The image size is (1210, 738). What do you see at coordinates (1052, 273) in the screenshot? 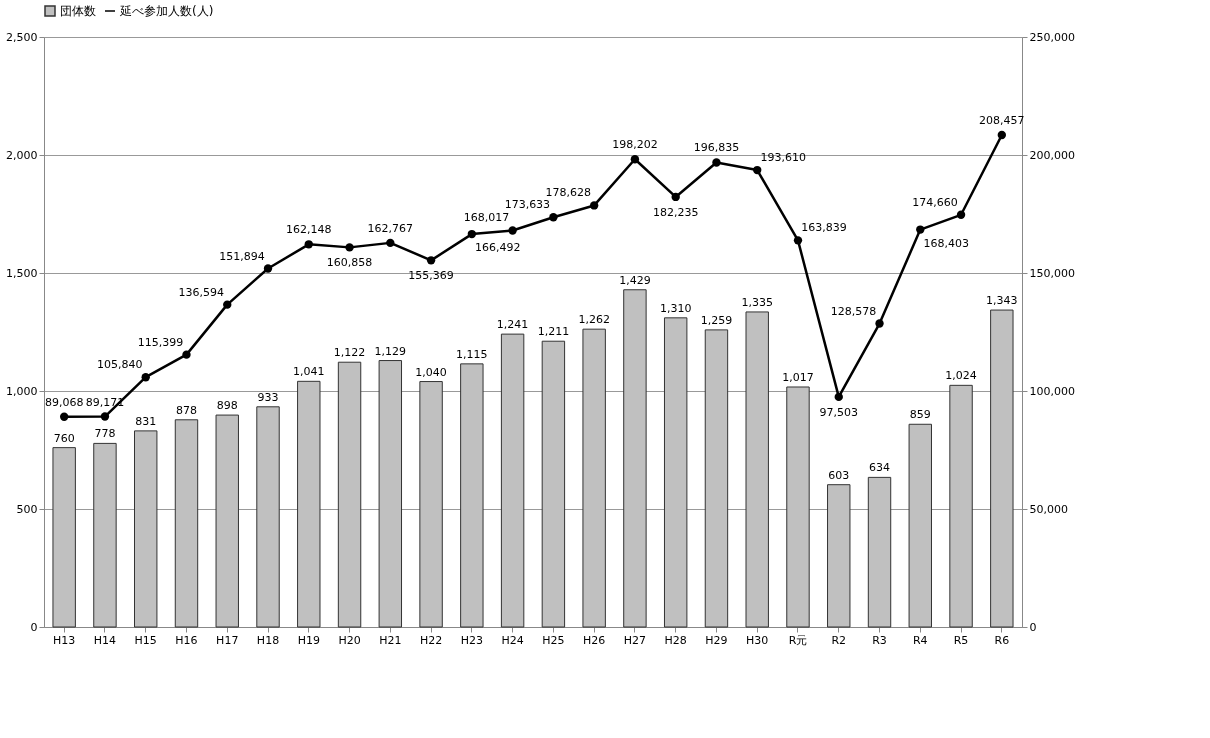
I see `y2-tick-label: 150,000` at bounding box center [1052, 273].